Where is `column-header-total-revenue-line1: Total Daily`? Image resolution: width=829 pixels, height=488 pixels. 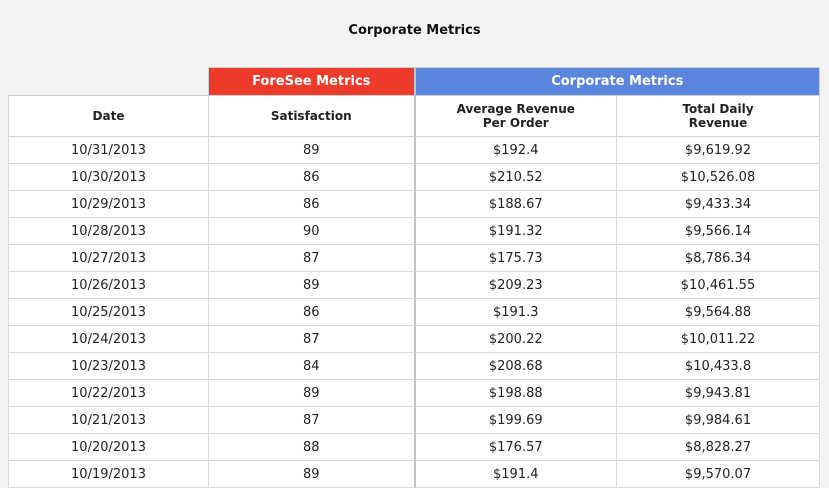
column-header-total-revenue-line1: Total Daily is located at coordinates (718, 109).